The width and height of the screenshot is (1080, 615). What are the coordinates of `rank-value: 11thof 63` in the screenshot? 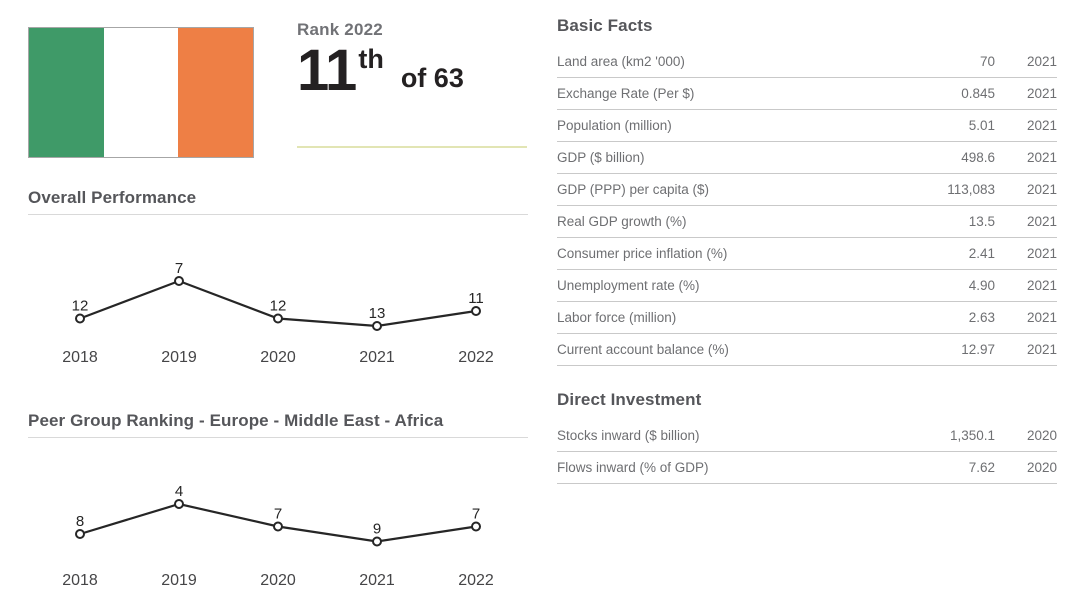 It's located at (412, 71).